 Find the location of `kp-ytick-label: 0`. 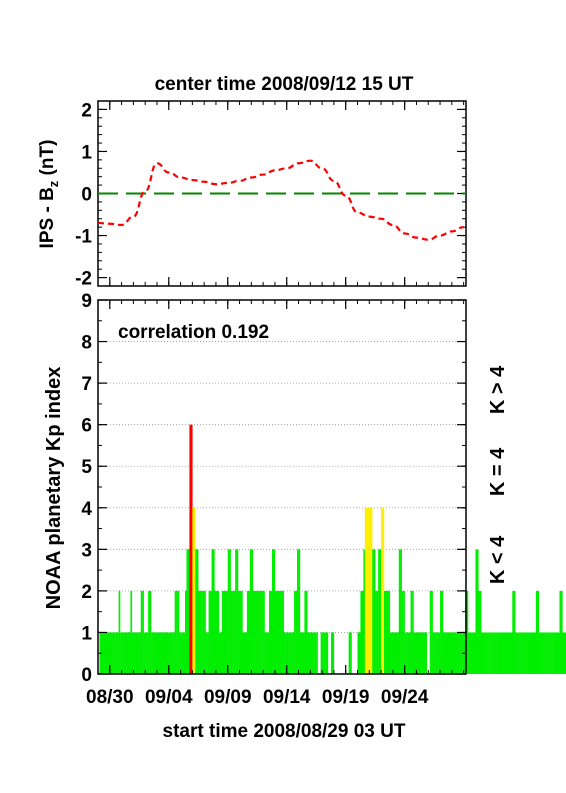

kp-ytick-label: 0 is located at coordinates (86, 675).